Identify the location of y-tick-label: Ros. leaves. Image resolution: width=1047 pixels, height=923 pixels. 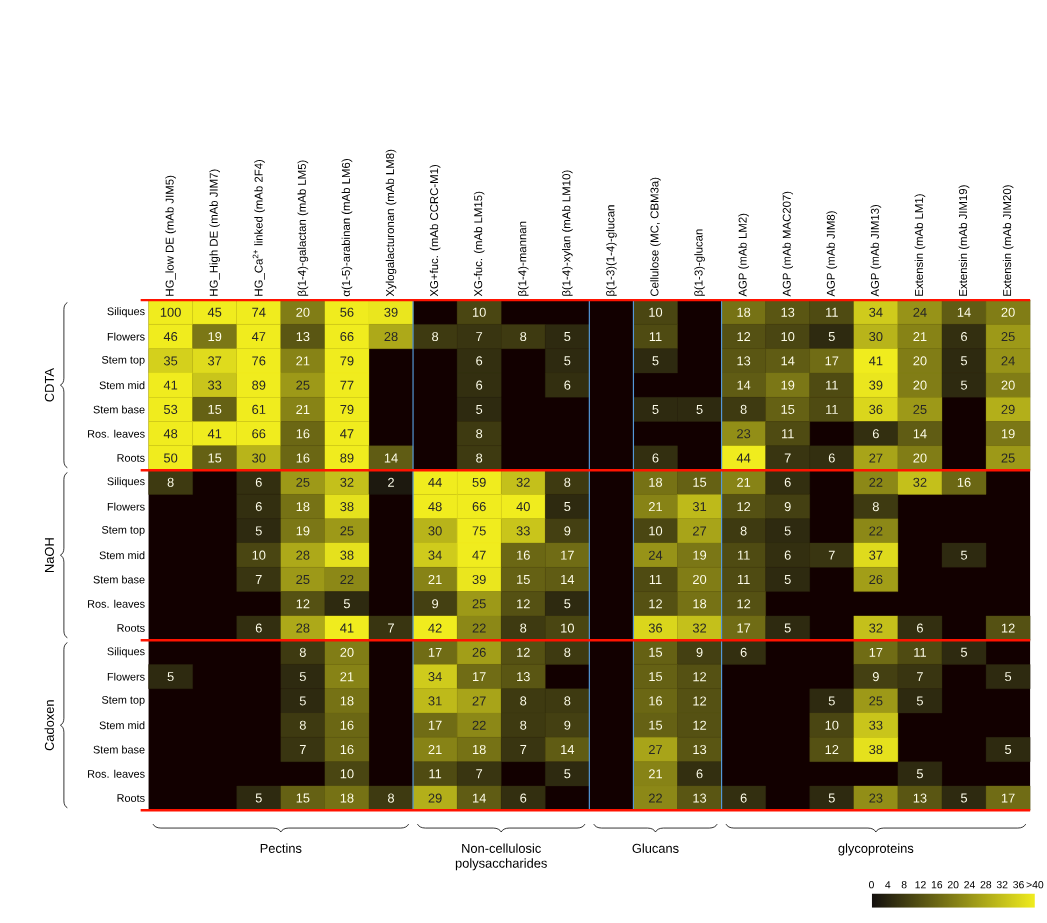
(116, 603).